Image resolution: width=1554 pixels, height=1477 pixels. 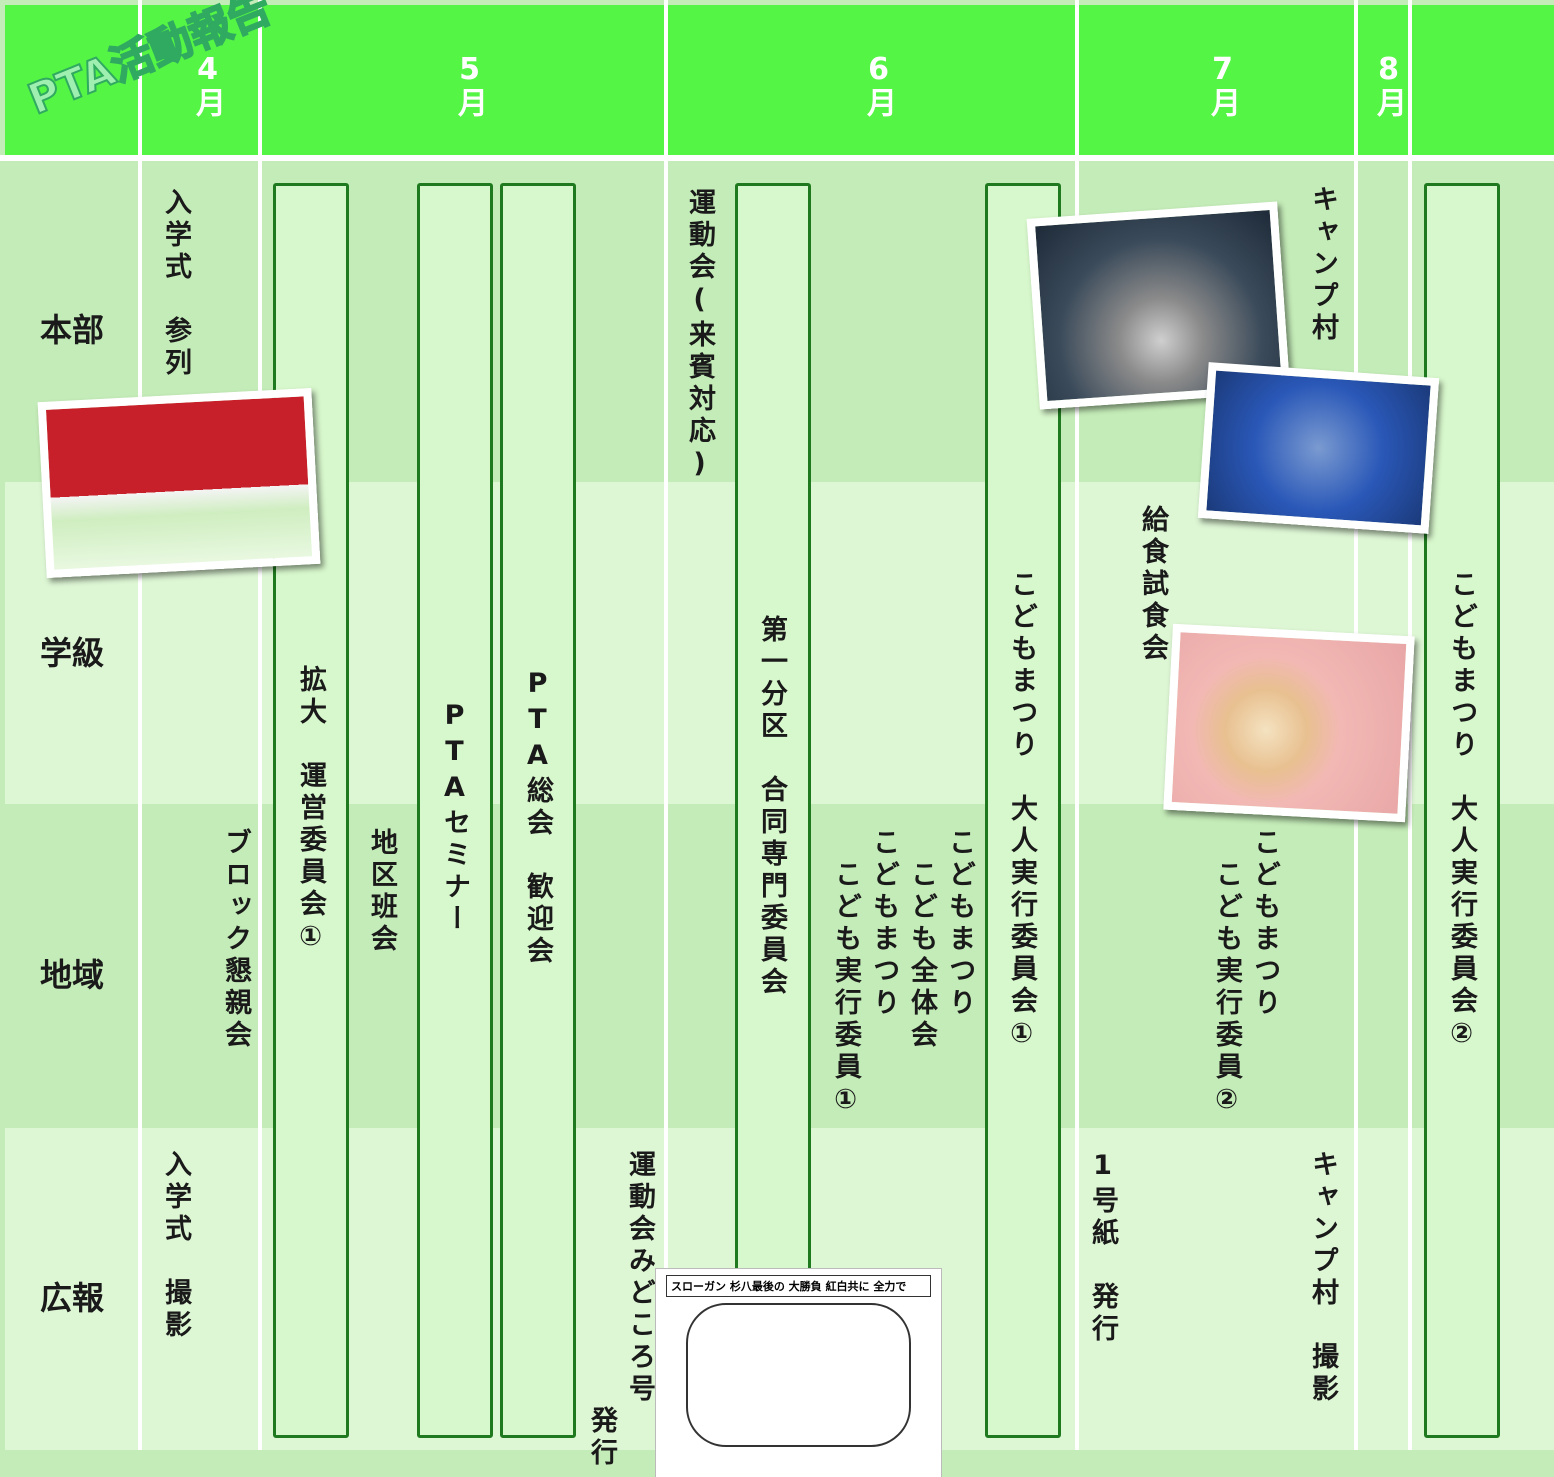 I want to click on event: 入学式 撮影, so click(x=175, y=1246).